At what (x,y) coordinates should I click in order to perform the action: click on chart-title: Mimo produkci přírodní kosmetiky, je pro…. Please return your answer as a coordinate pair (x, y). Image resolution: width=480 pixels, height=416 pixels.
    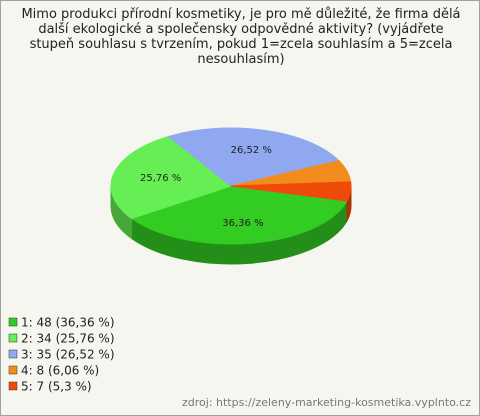
    Looking at the image, I should click on (241, 37).